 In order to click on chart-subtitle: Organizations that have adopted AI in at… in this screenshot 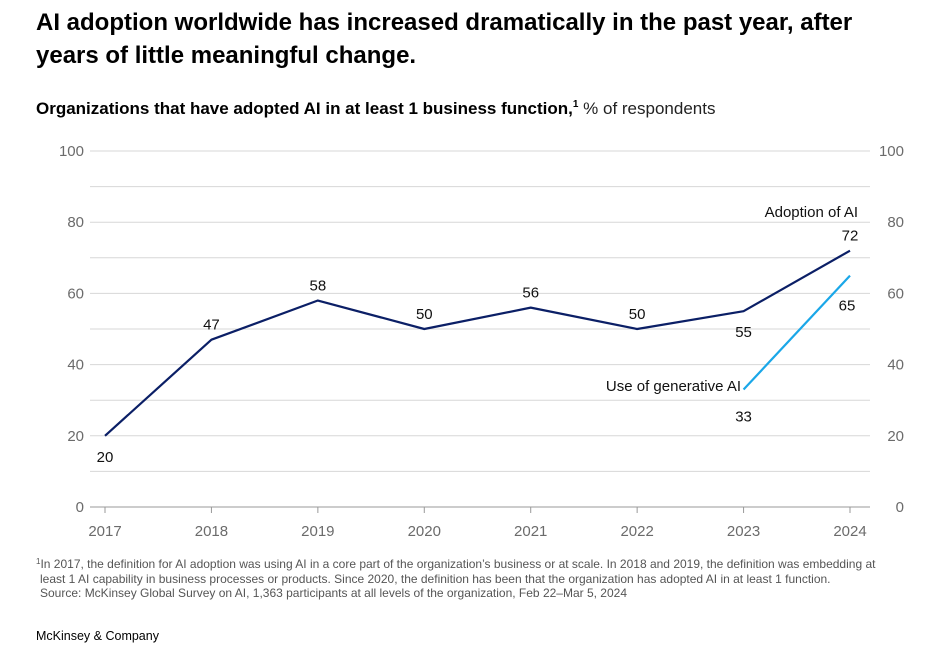, I will do `click(375, 109)`.